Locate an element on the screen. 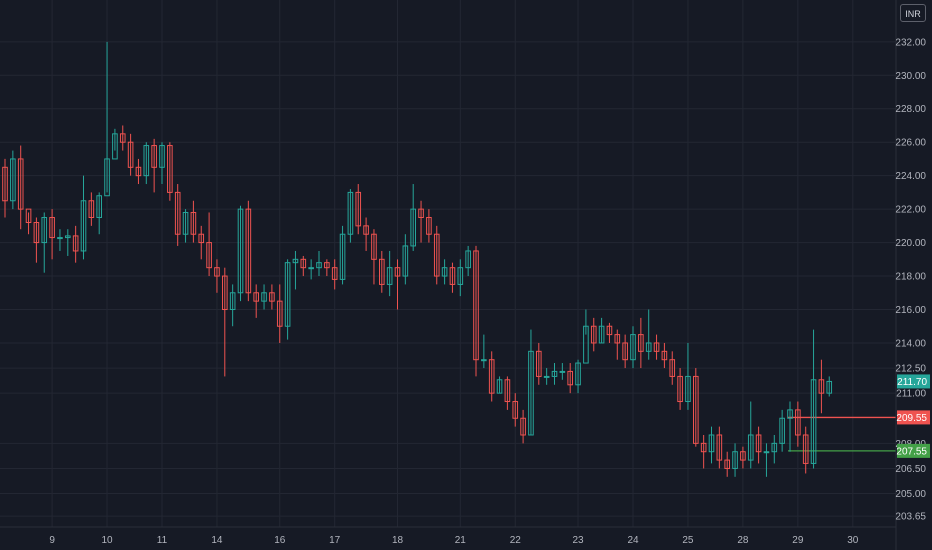 Image resolution: width=932 pixels, height=550 pixels. price-tick-label: 230.00 is located at coordinates (910, 76).